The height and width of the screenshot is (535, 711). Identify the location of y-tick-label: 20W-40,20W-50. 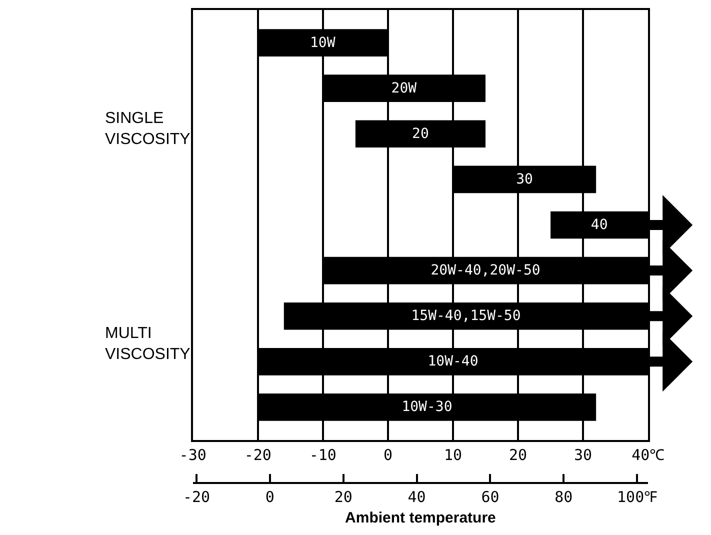
(485, 270).